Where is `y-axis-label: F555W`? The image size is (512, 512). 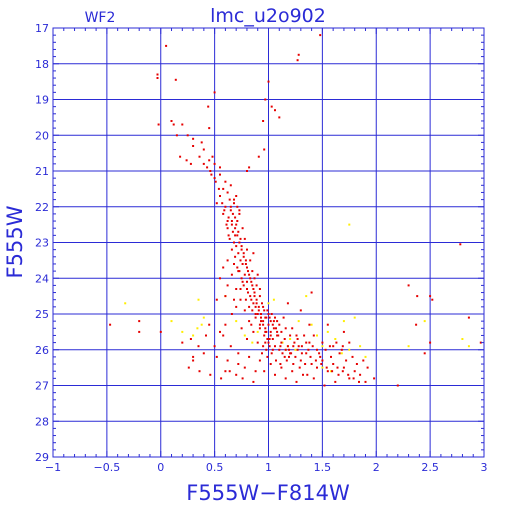 y-axis-label: F555W is located at coordinates (15, 241).